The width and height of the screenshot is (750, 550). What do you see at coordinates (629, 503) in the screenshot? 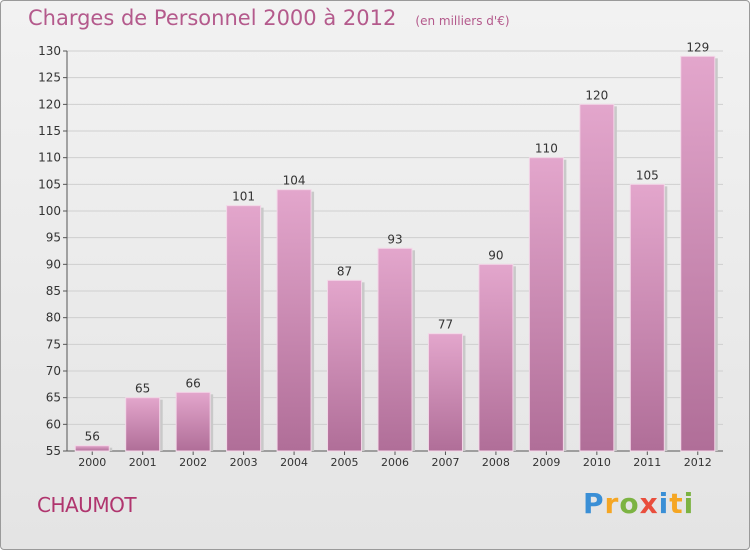
I see `logo-letter: o` at bounding box center [629, 503].